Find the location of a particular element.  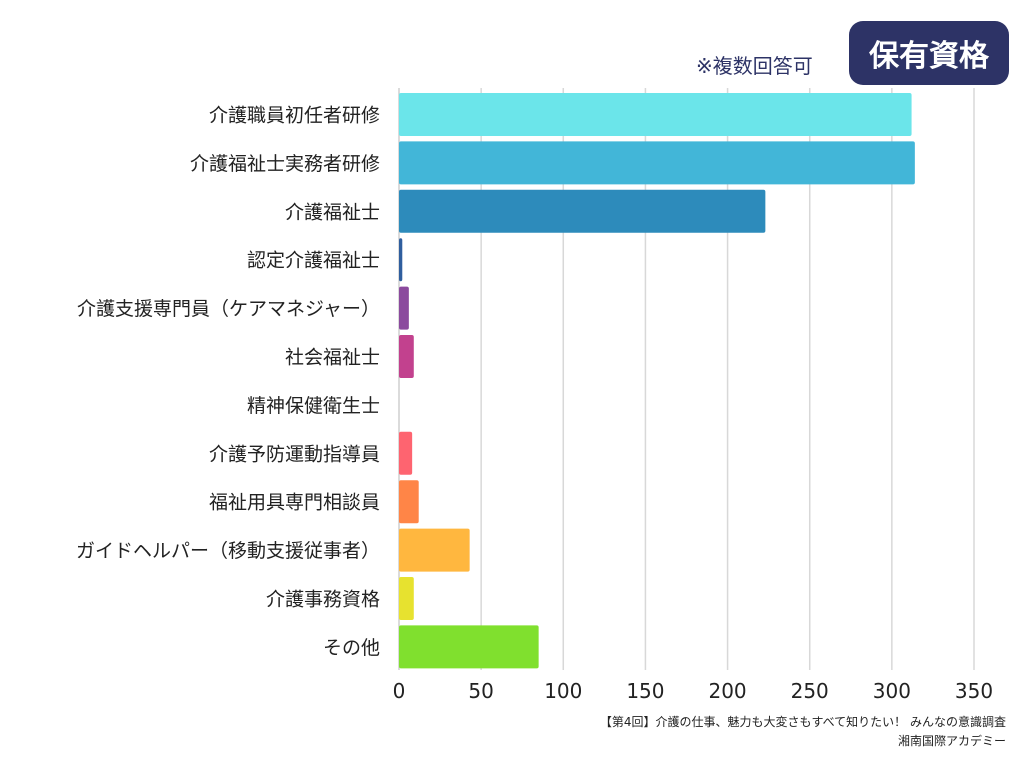

x-tick-label: 350 is located at coordinates (974, 691).